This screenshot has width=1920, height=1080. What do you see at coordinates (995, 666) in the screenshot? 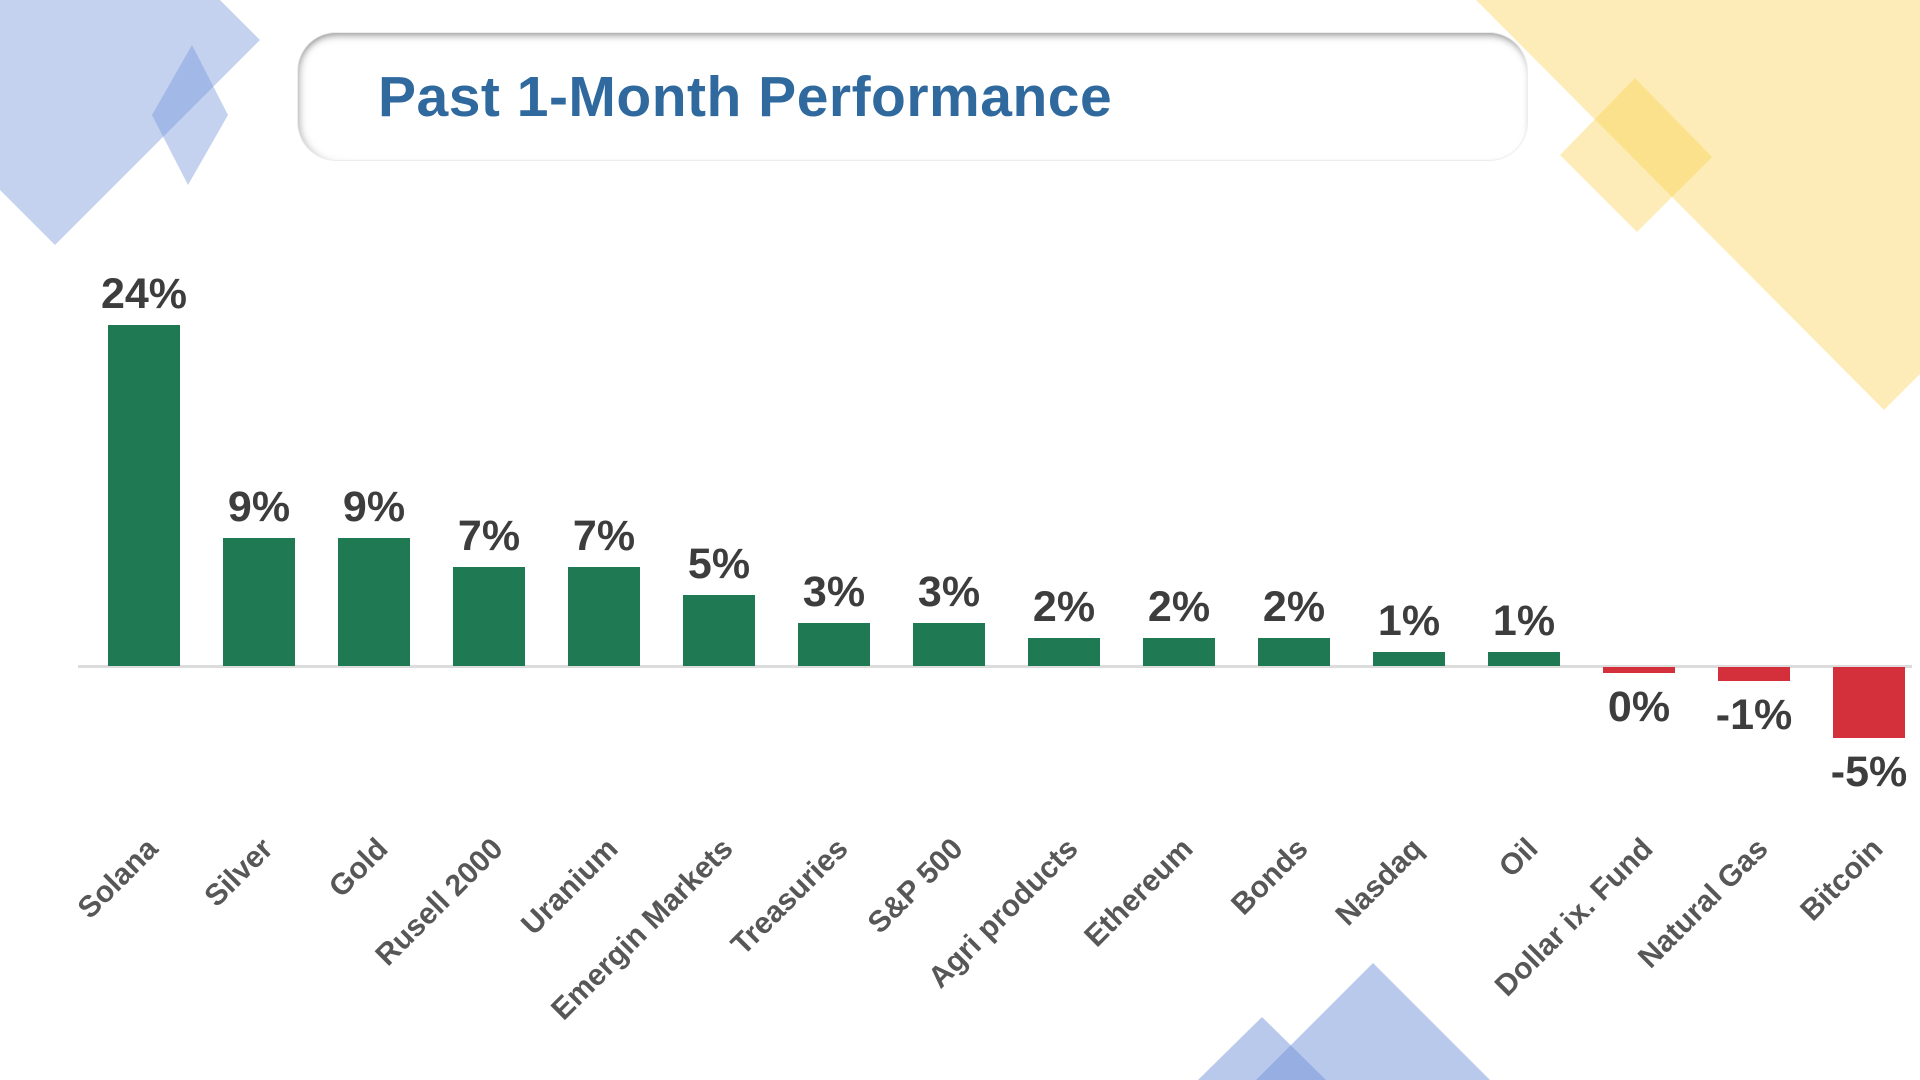
I see `x-axis-line` at bounding box center [995, 666].